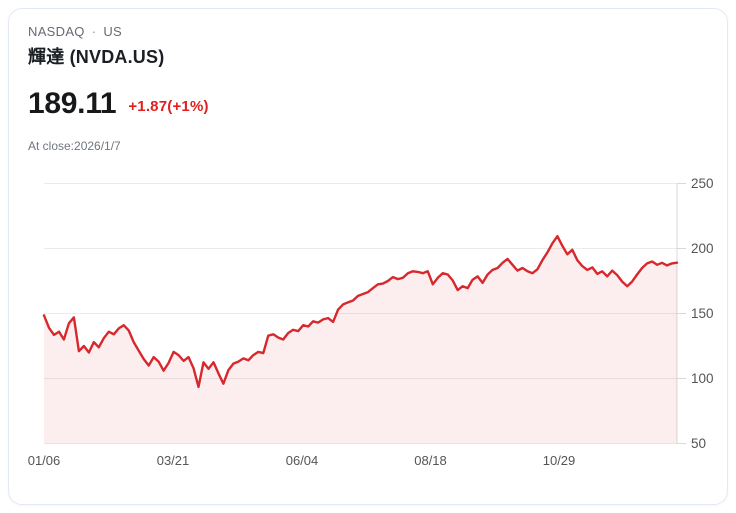 This screenshot has height=513, width=736. What do you see at coordinates (430, 460) in the screenshot?
I see `x-axis-label: 08/18` at bounding box center [430, 460].